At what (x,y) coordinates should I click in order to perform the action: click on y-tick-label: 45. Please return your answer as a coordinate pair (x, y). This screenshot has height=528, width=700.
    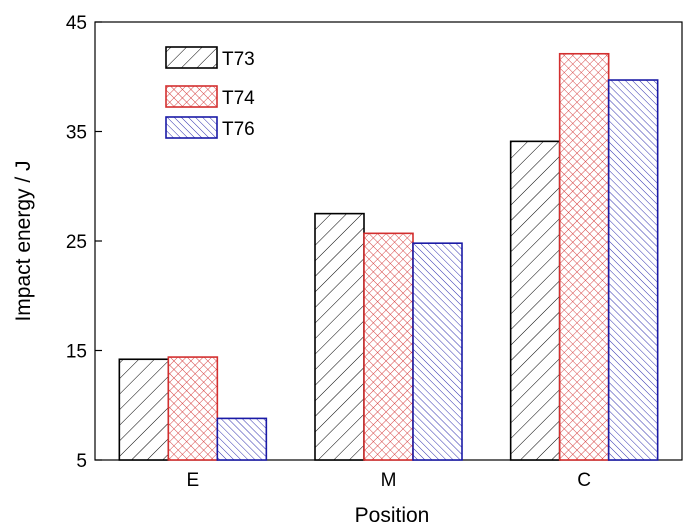
    Looking at the image, I should click on (76, 23).